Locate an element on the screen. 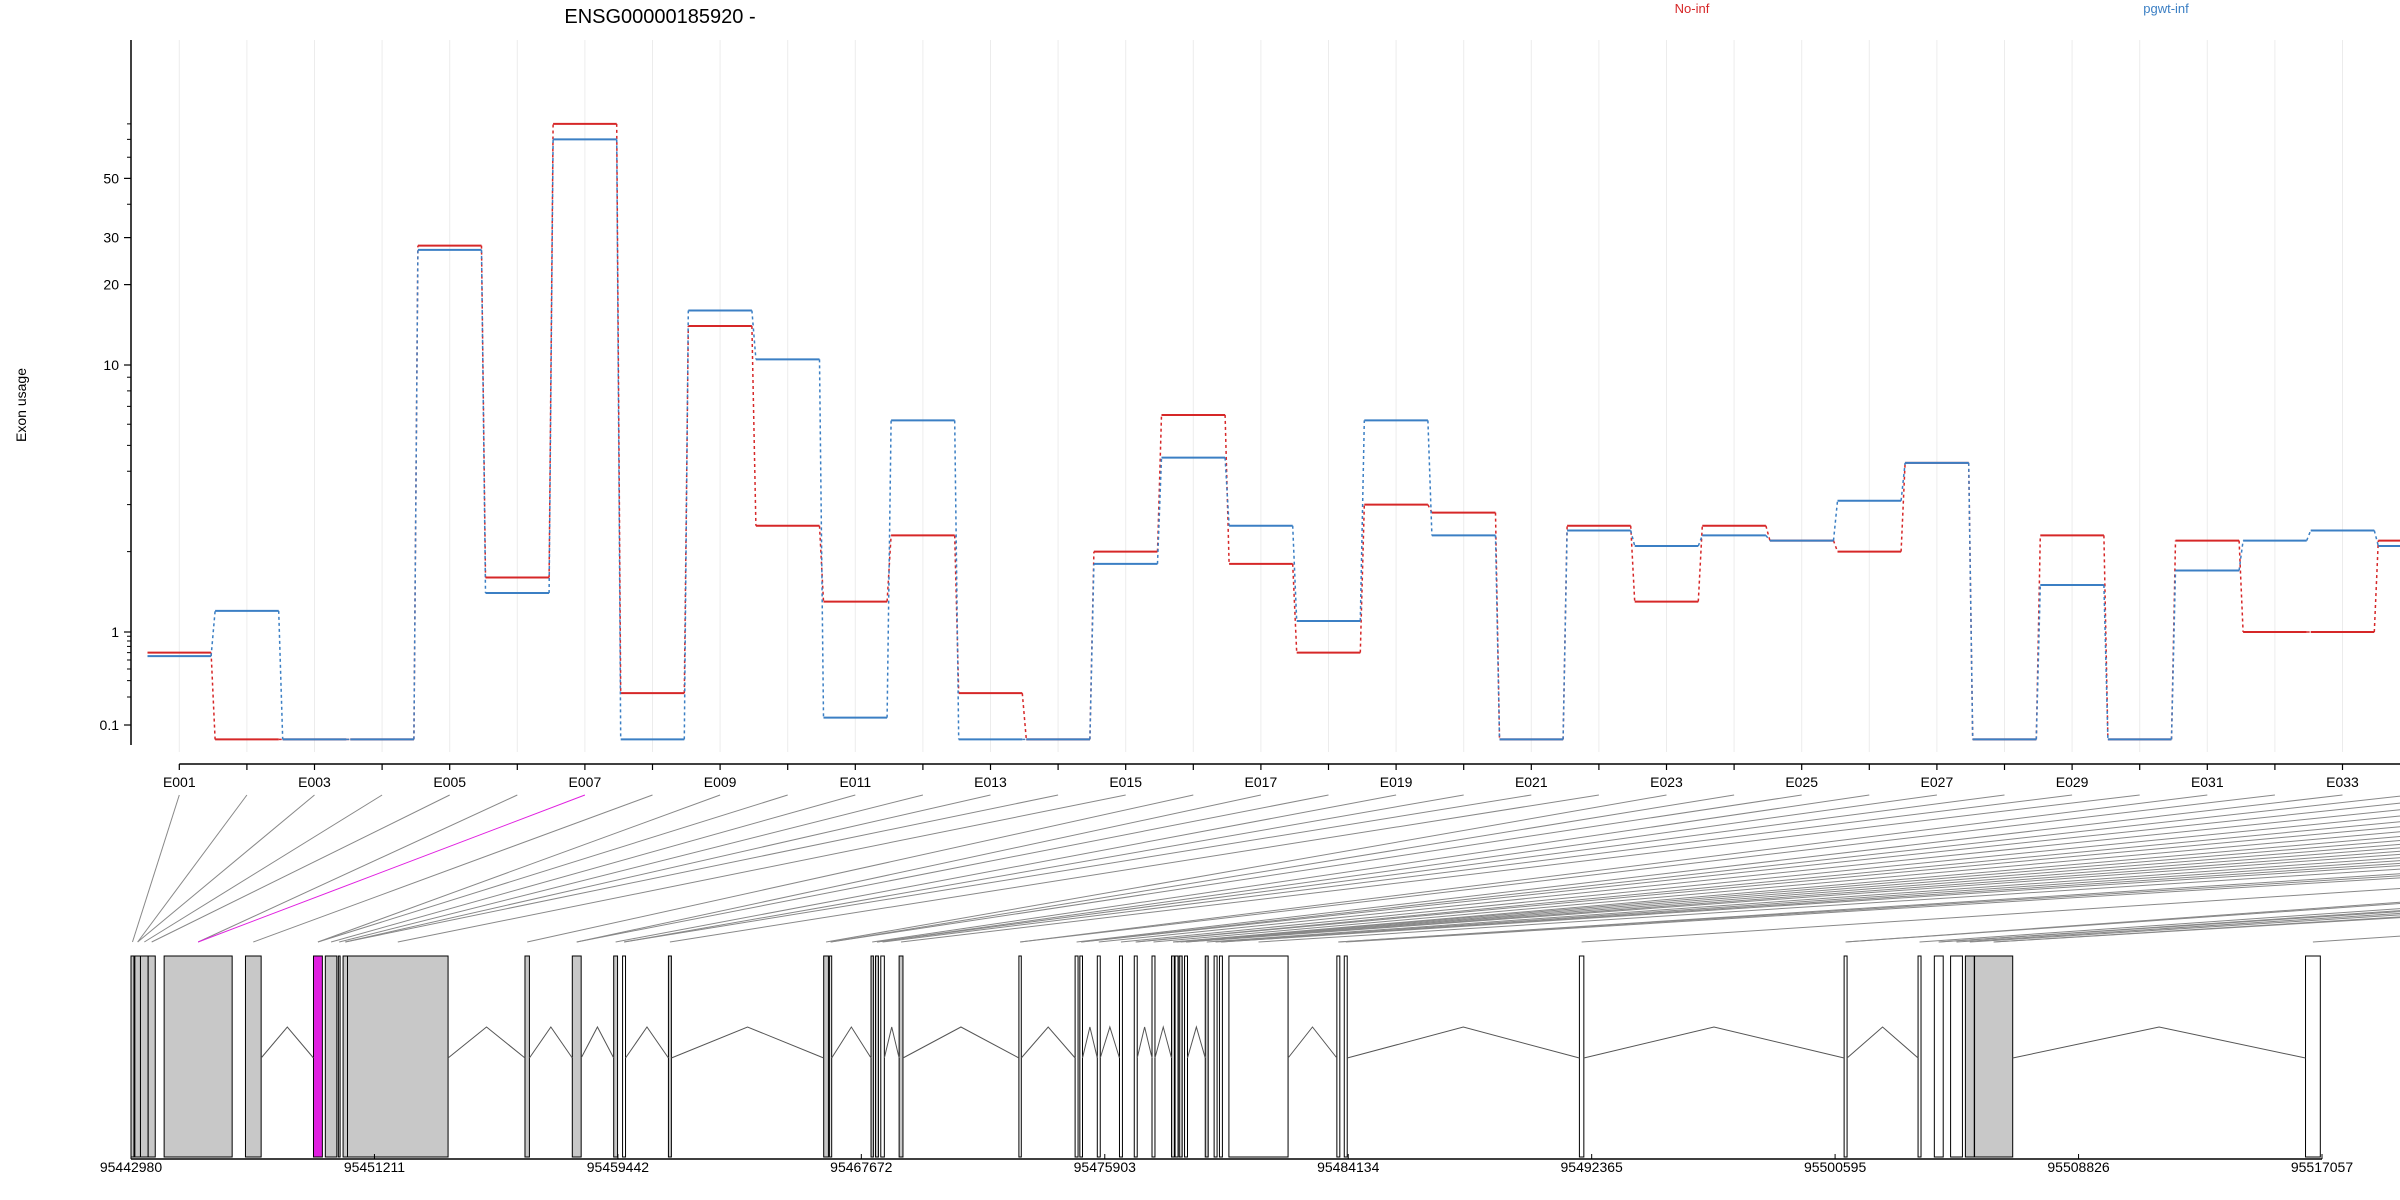 This screenshot has width=2400, height=1200. x-tick-label: E021 is located at coordinates (1531, 782).